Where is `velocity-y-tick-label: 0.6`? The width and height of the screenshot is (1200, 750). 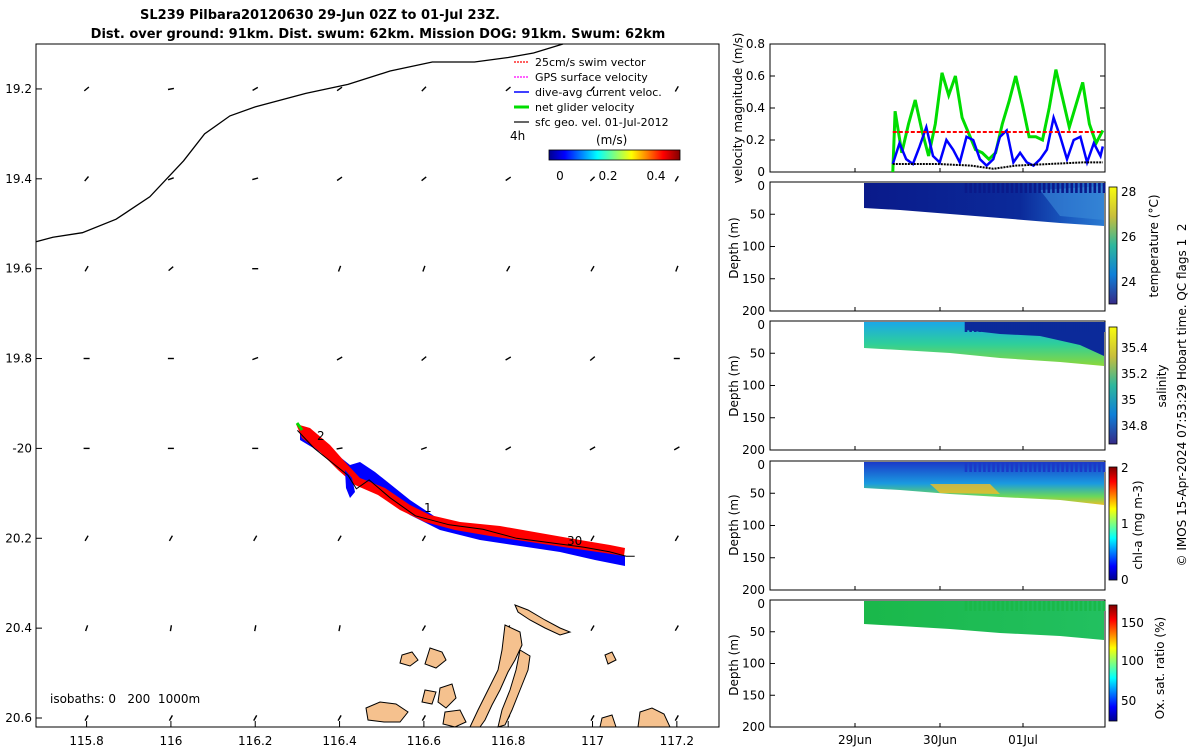 velocity-y-tick-label: 0.6 is located at coordinates (755, 76).